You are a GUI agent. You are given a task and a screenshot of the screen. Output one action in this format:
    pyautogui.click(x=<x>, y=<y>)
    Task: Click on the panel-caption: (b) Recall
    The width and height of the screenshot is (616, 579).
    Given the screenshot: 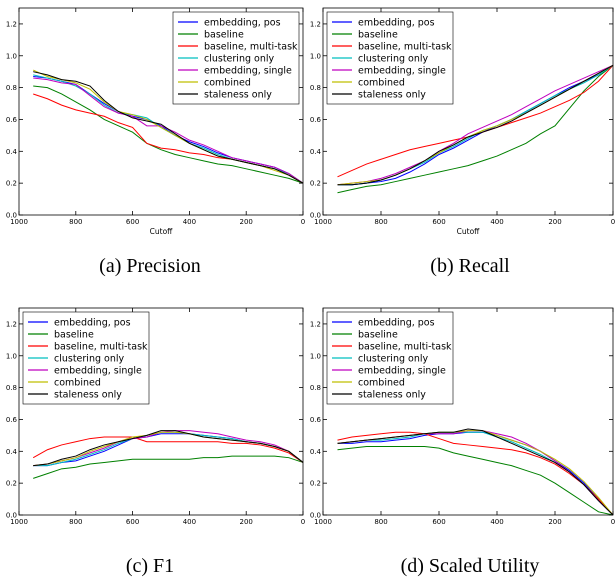 What is the action you would take?
    pyautogui.click(x=470, y=266)
    